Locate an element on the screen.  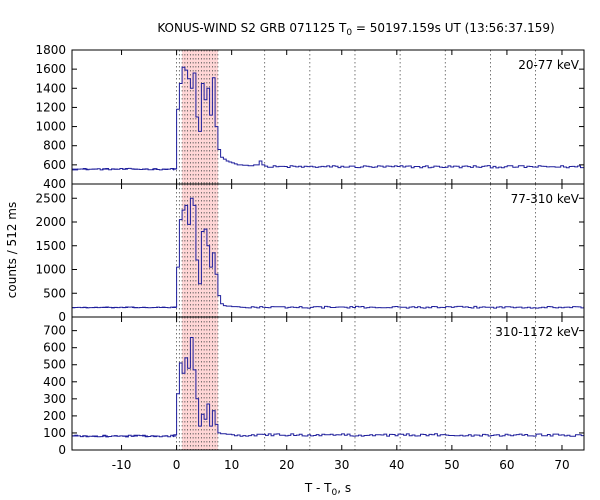
x-axis-label-subscript: 0 is located at coordinates (335, 493).